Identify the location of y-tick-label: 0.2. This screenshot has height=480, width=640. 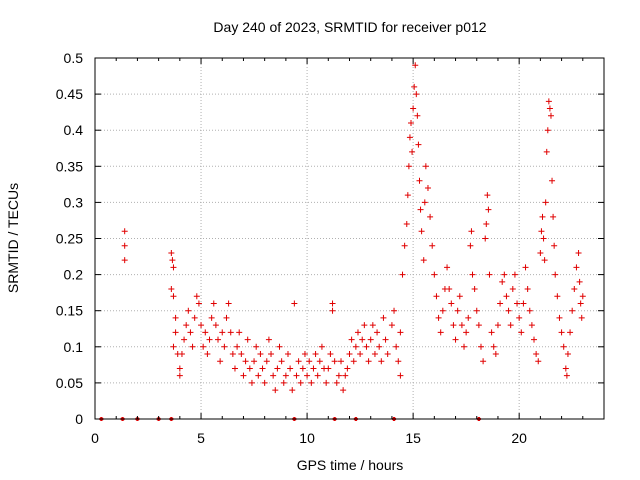
(74, 275).